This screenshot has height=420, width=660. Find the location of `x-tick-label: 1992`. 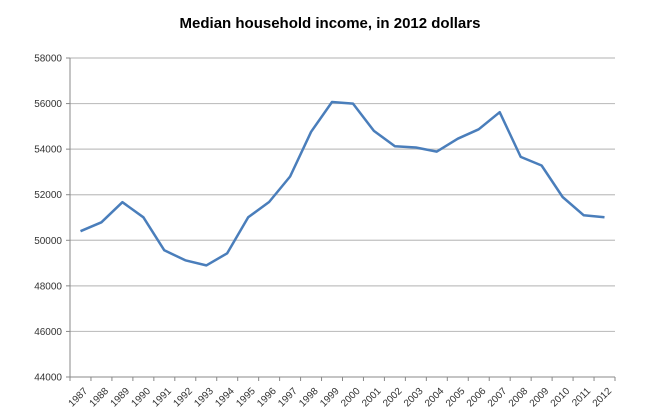

x-tick-label: 1992 is located at coordinates (183, 398).